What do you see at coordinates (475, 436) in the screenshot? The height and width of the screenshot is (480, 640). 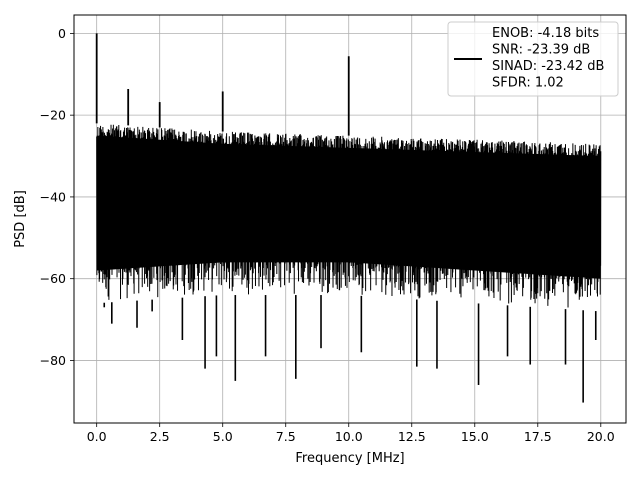 I see `x-tick-label: 15.0` at bounding box center [475, 436].